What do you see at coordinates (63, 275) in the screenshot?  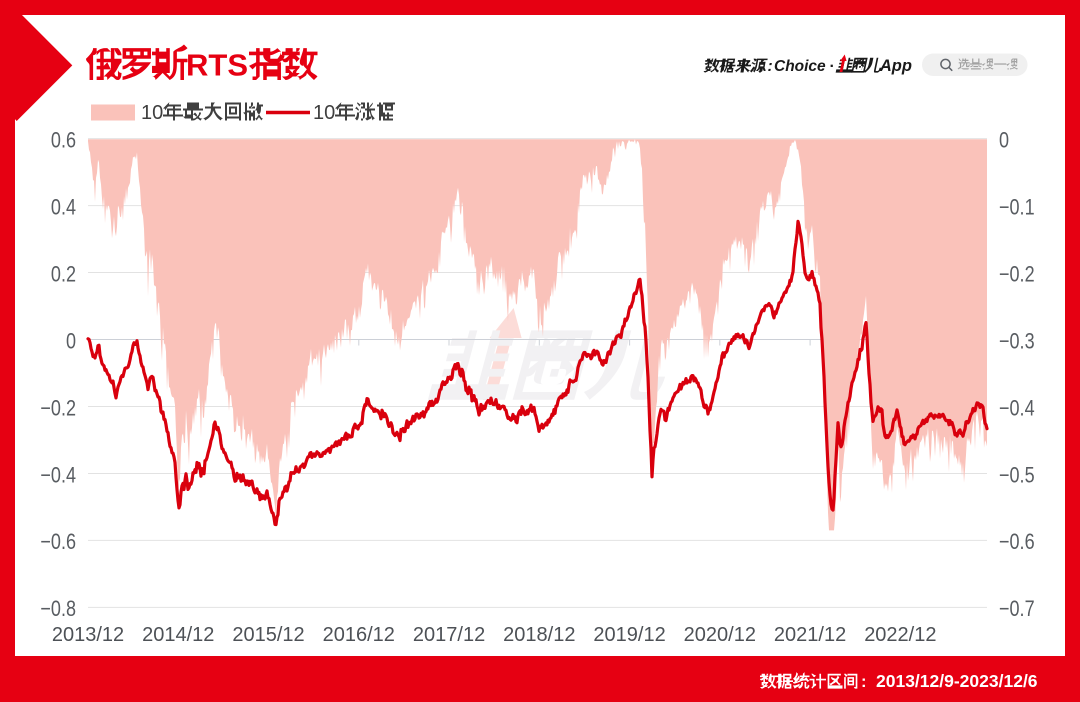 I see `svg-text: 0.2` at bounding box center [63, 275].